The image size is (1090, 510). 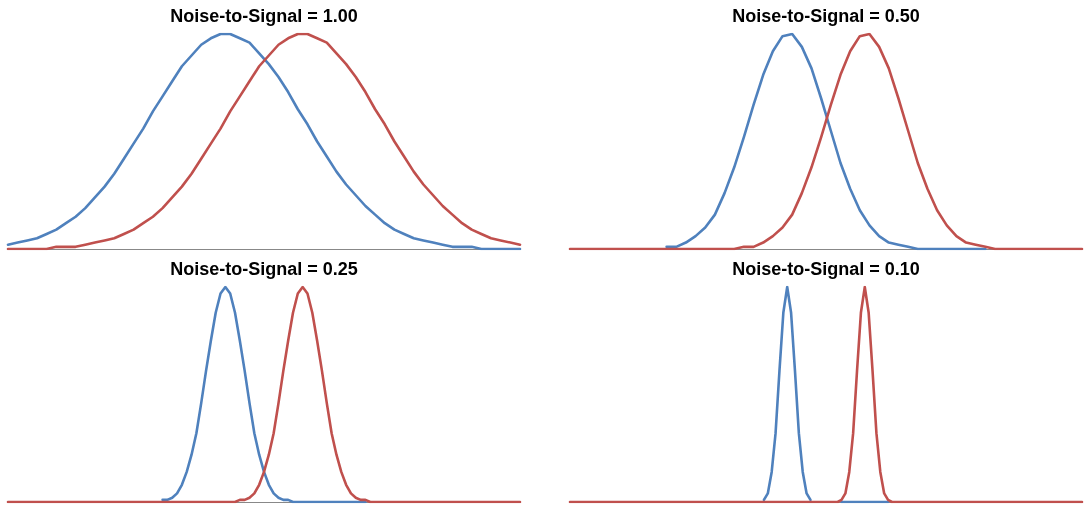 What do you see at coordinates (264, 16) in the screenshot?
I see `chart-title: Noise-to-Signal = 1.00` at bounding box center [264, 16].